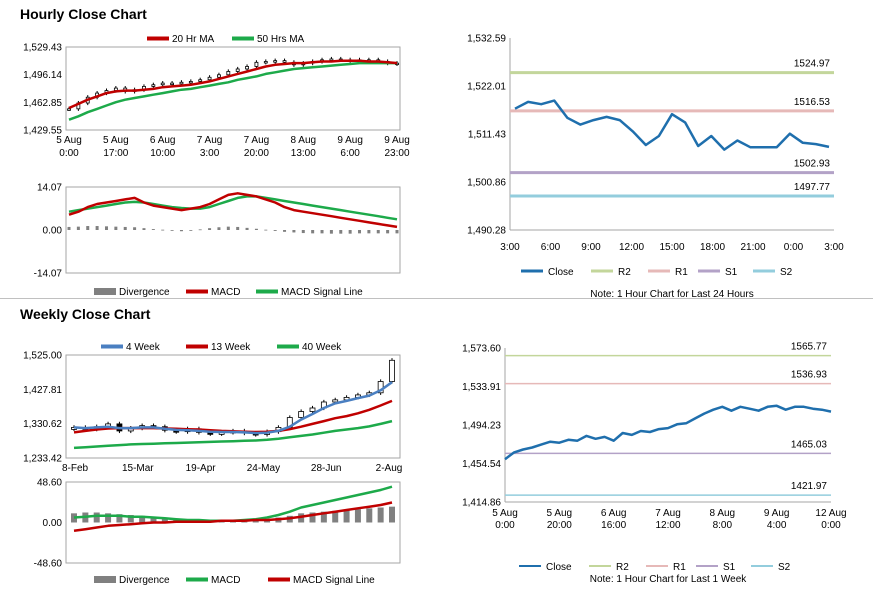 The height and width of the screenshot is (601, 873). What do you see at coordinates (322, 292) in the screenshot?
I see `hourly-legend-macd-signal: MACD Signal Line` at bounding box center [322, 292].